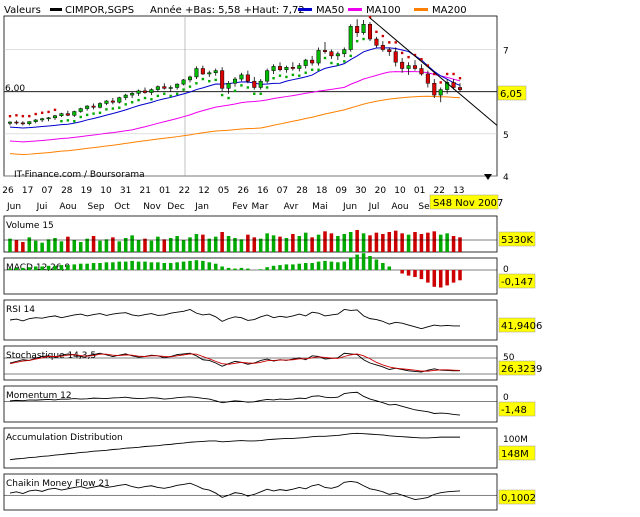  What do you see at coordinates (13, 207) in the screenshot?
I see `x-month-label: Jun` at bounding box center [13, 207].